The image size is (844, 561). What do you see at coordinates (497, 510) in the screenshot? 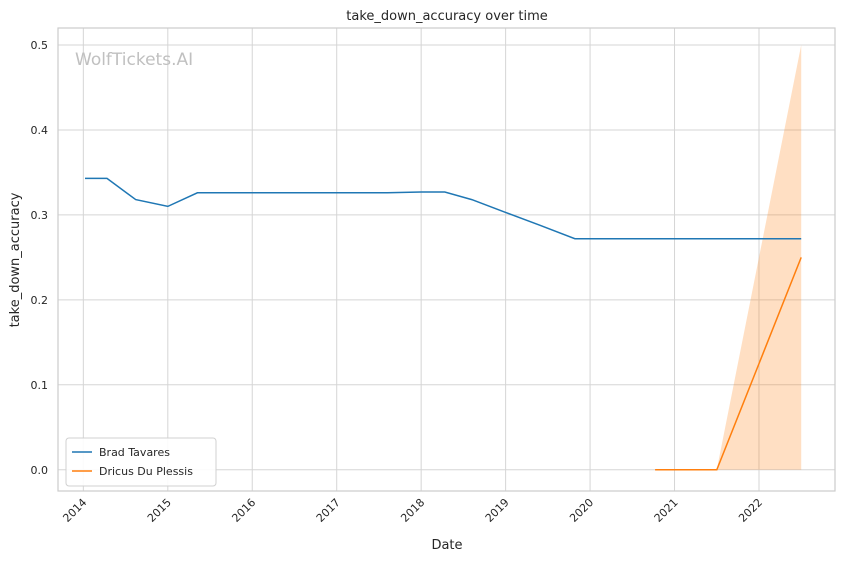
I see `x-tick-label: 2019` at bounding box center [497, 510].